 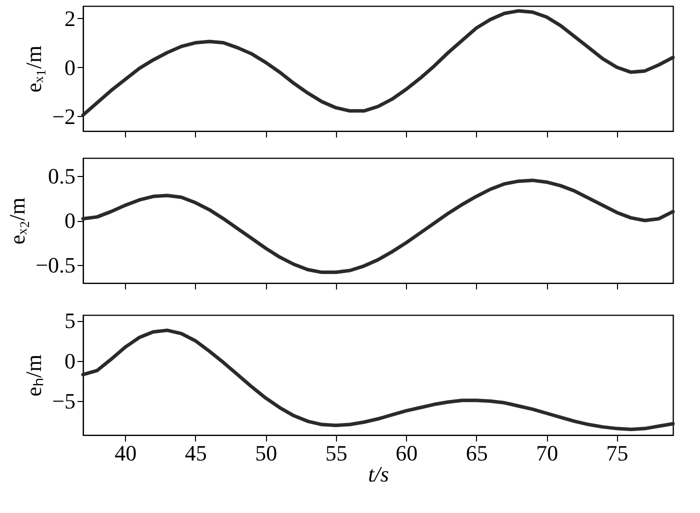 I want to click on y-tick-label: 0.5, so click(x=62, y=175).